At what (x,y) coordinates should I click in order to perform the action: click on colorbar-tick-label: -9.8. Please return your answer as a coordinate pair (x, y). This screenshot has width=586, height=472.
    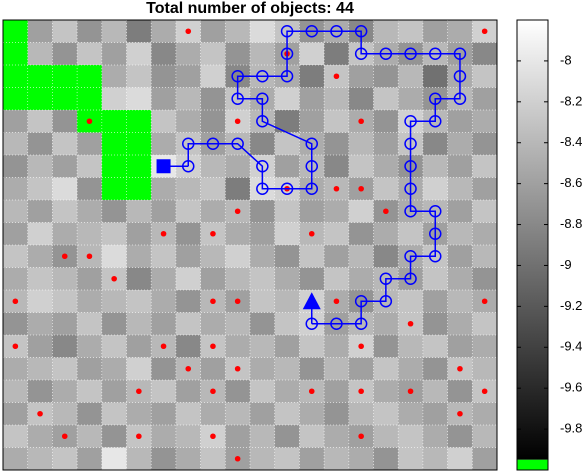
    Looking at the image, I should click on (571, 428).